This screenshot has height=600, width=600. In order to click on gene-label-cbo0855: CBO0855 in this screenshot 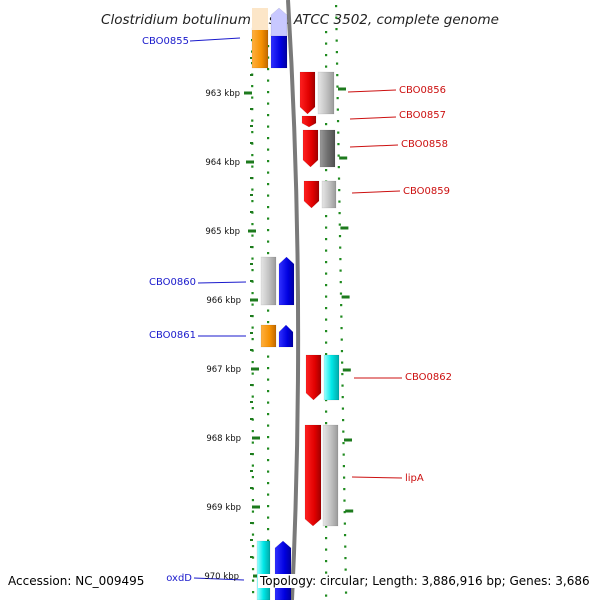, I will do `click(165, 41)`.